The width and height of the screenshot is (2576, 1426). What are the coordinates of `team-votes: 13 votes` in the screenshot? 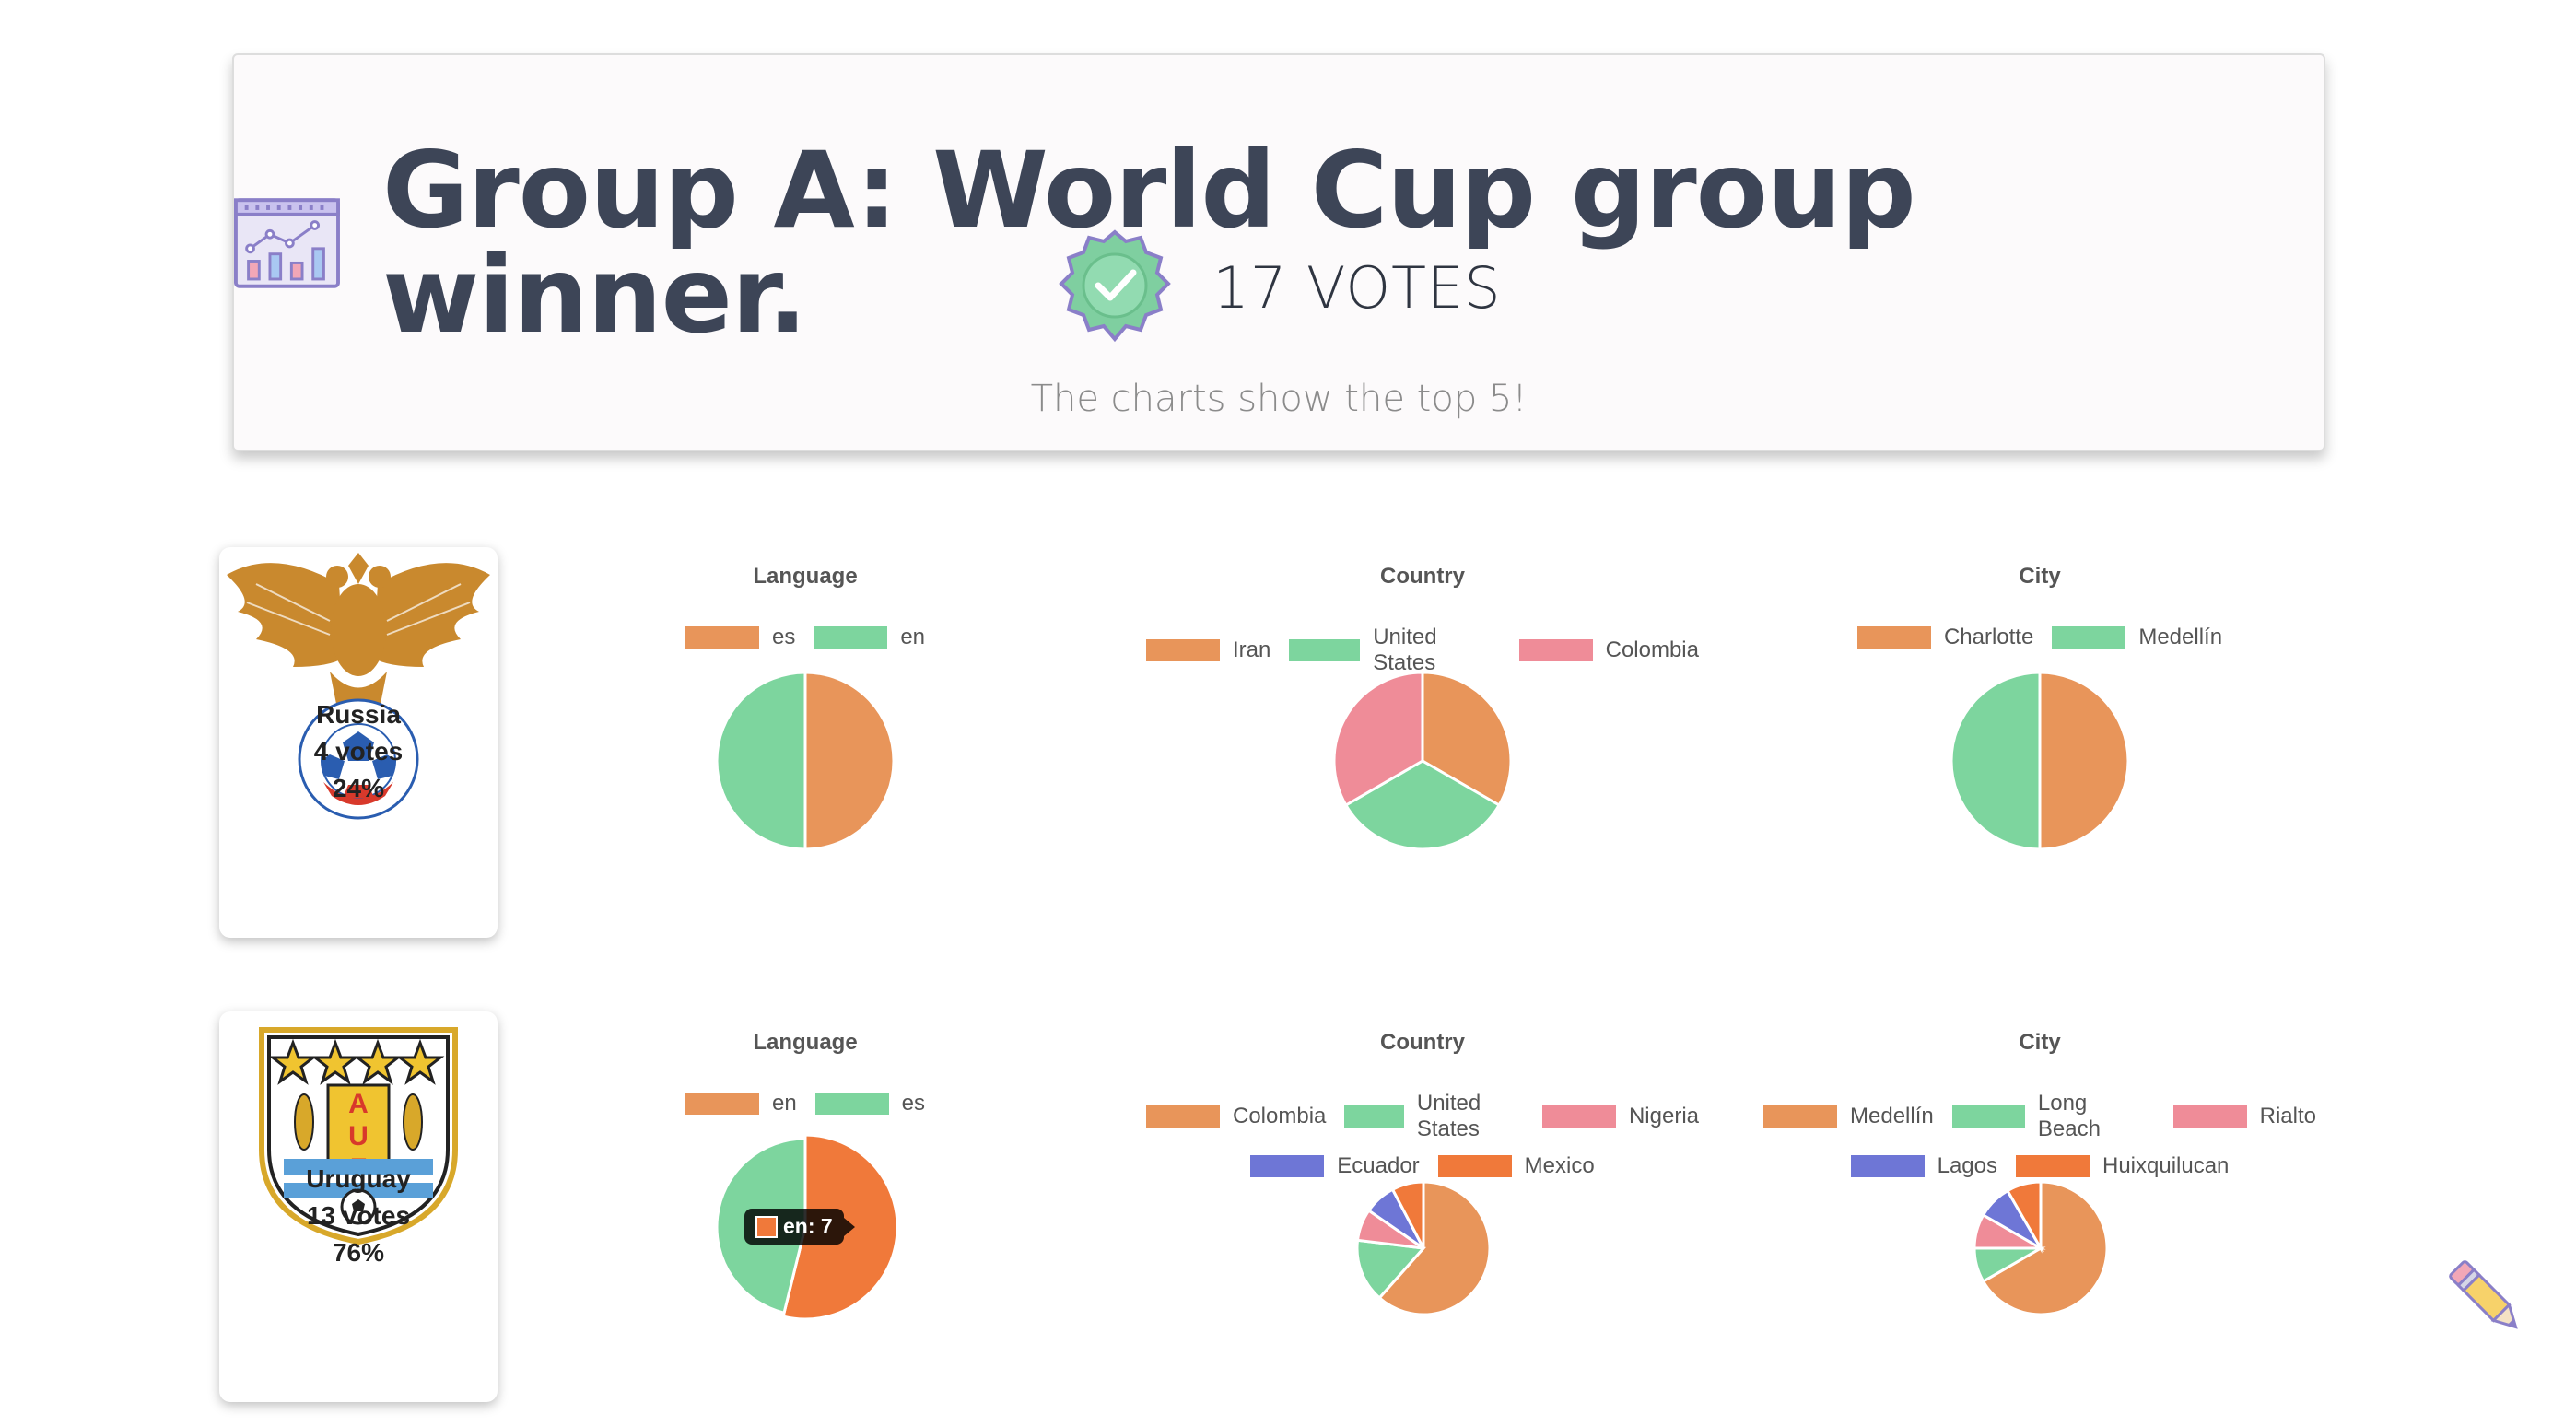 It's located at (358, 1215).